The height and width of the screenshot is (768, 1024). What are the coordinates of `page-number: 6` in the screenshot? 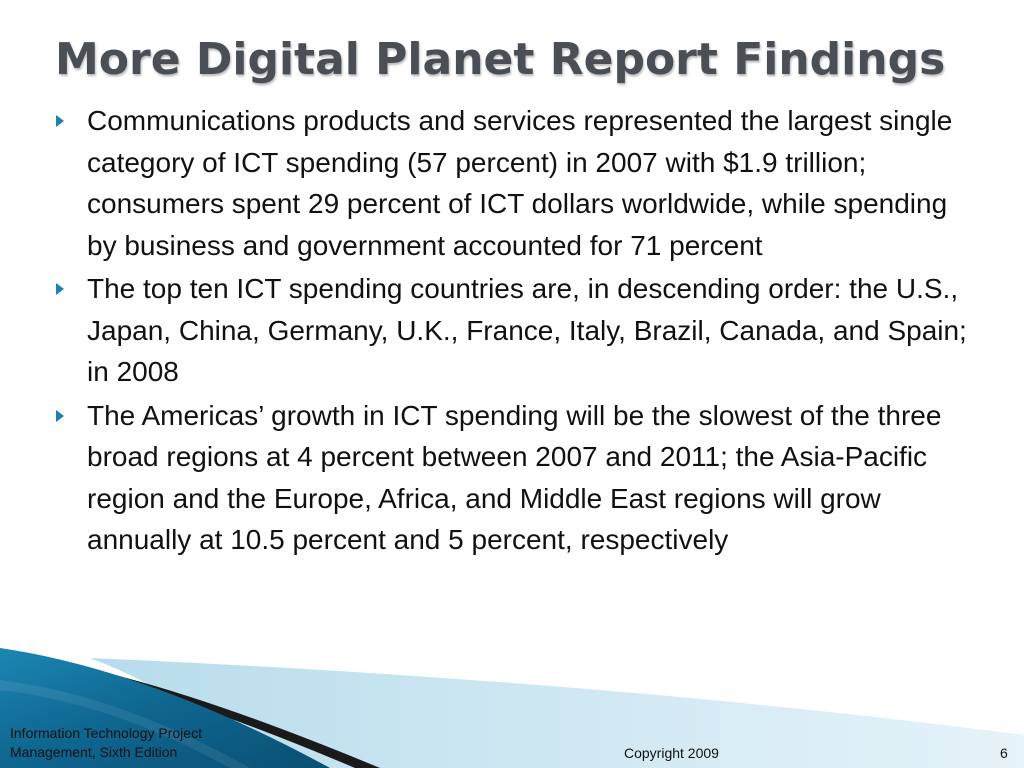 It's located at (1004, 753).